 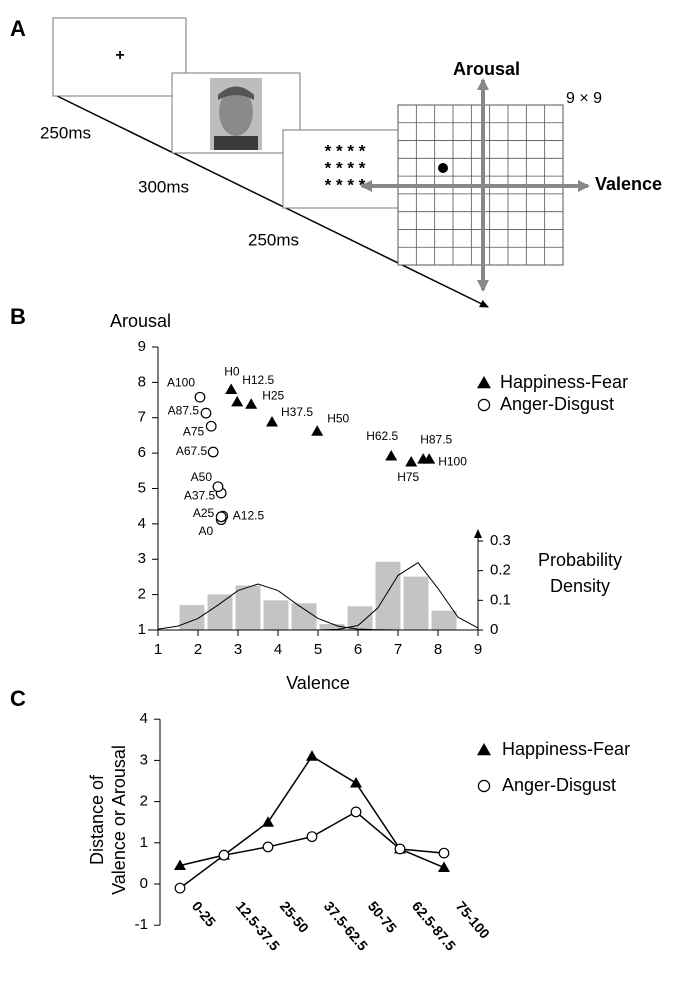 What do you see at coordinates (443, 168) in the screenshot?
I see `response-dot` at bounding box center [443, 168].